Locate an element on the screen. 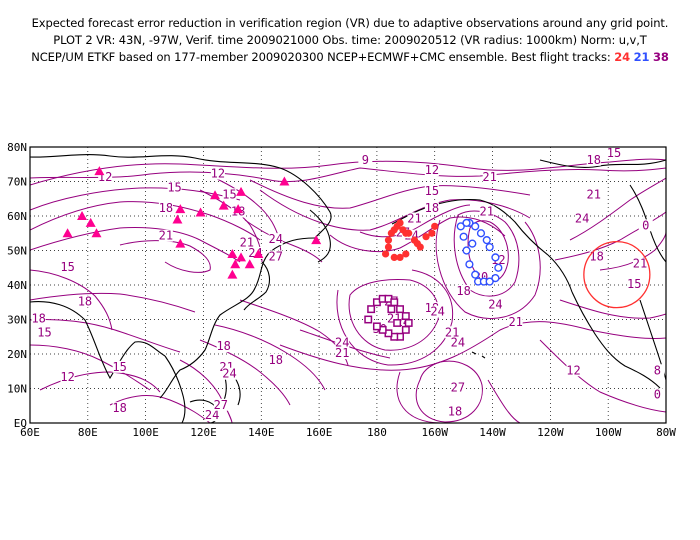  lon-tick-label: 100W is located at coordinates (608, 432).